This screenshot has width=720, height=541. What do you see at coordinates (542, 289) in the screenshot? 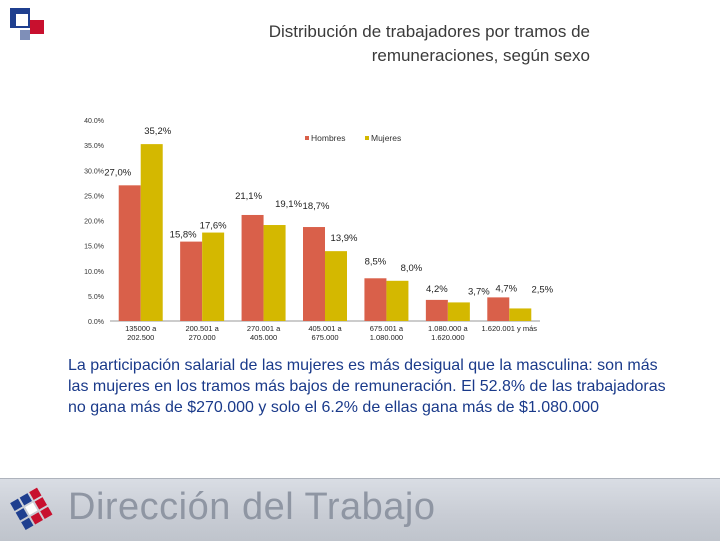
I see `data-label-mujeres-6: 2,5%` at bounding box center [542, 289].